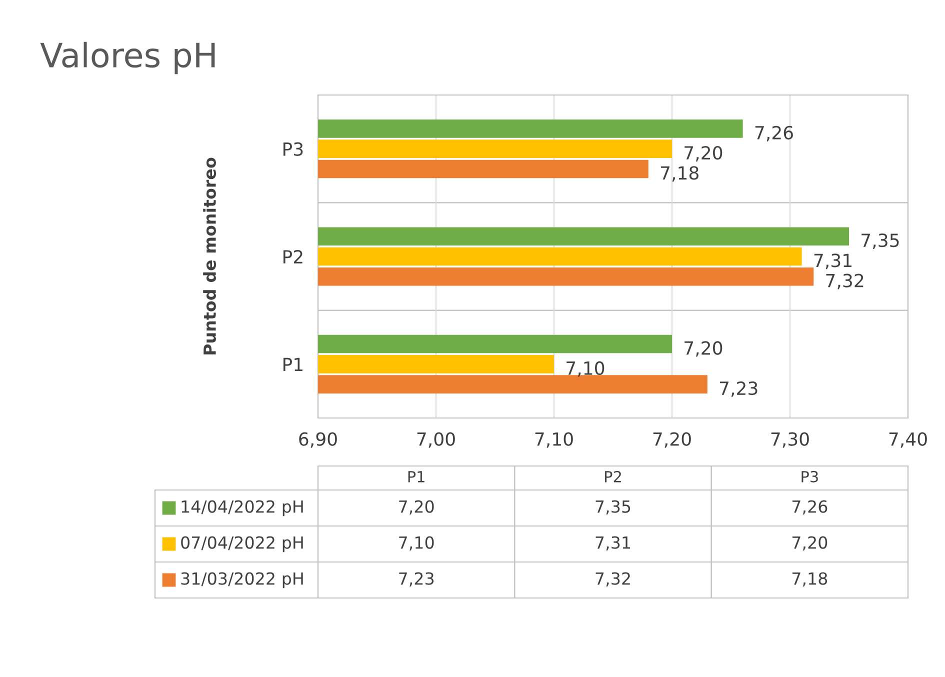 This screenshot has height=677, width=945. I want to click on text: 7,32, so click(613, 579).